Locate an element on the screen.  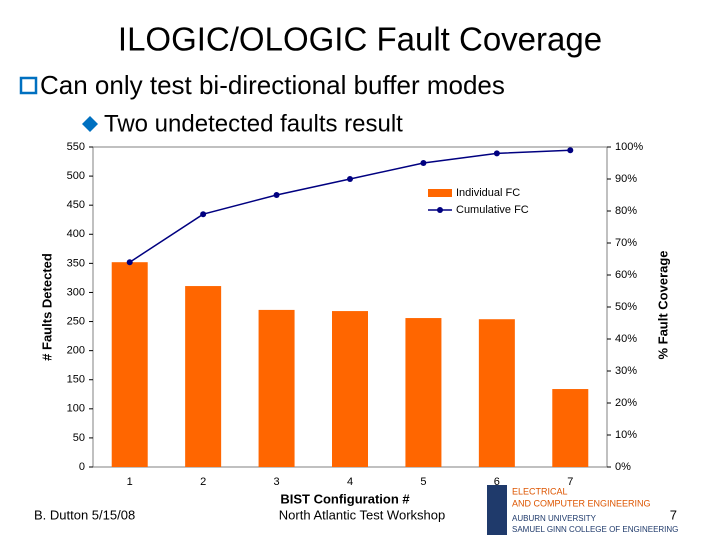
footer-event: North Atlantic Test Workshop is located at coordinates (362, 514).